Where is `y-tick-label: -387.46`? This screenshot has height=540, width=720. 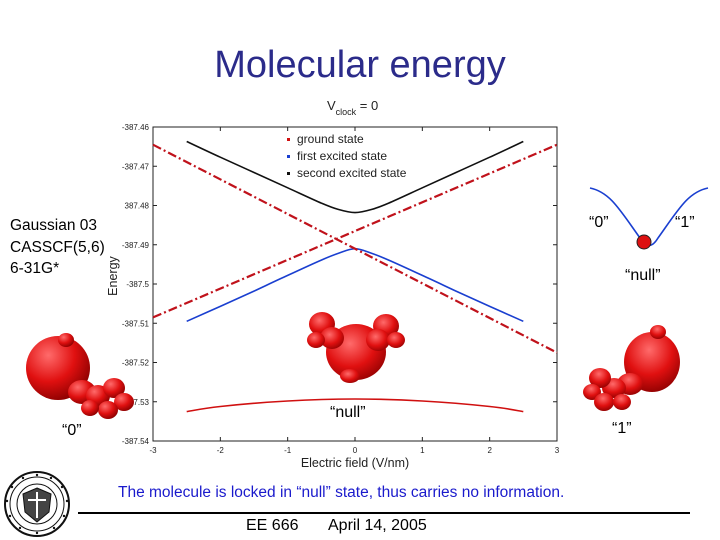
y-tick-label: -387.46 is located at coordinates (136, 127).